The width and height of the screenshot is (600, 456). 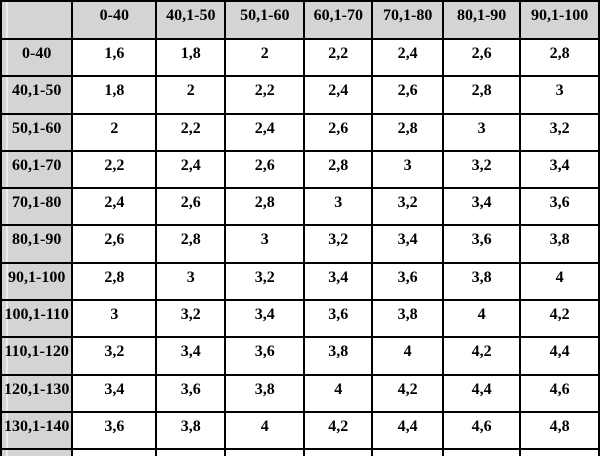 What do you see at coordinates (300, 207) in the screenshot?
I see `table-row: 70,1-80 2,4 2,6 2,8 3 3,2 3,4 3,6` at bounding box center [300, 207].